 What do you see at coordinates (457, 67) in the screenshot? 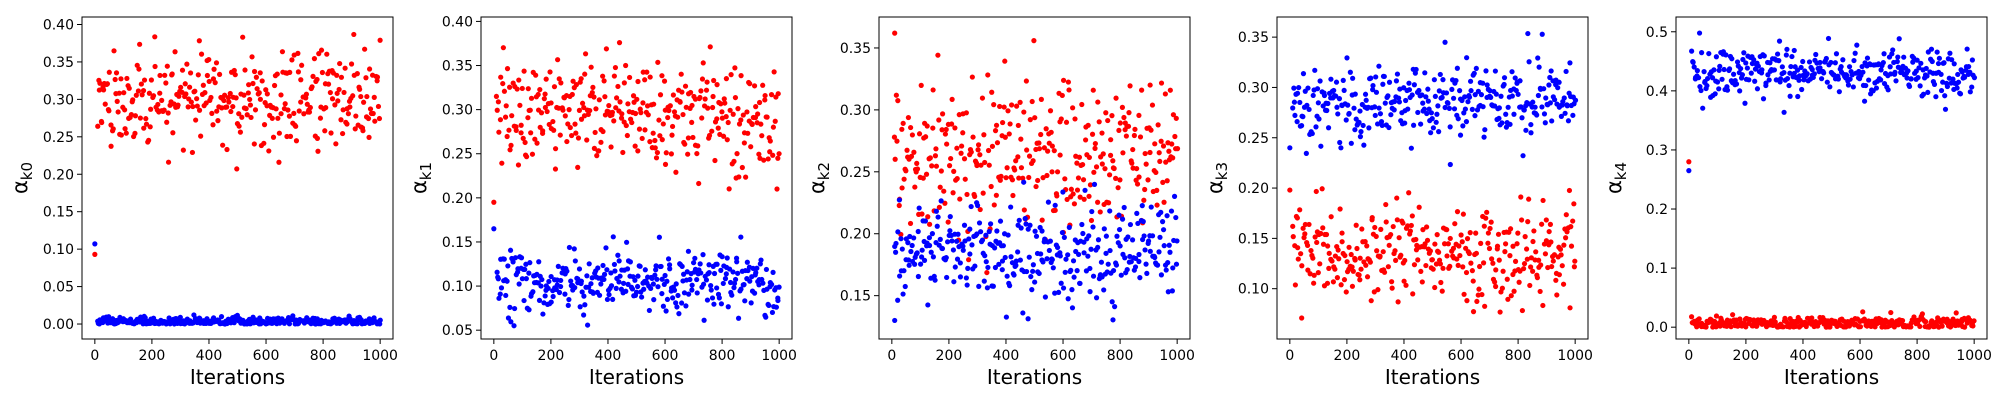
I see `y-tick-label: 0.35` at bounding box center [457, 67].